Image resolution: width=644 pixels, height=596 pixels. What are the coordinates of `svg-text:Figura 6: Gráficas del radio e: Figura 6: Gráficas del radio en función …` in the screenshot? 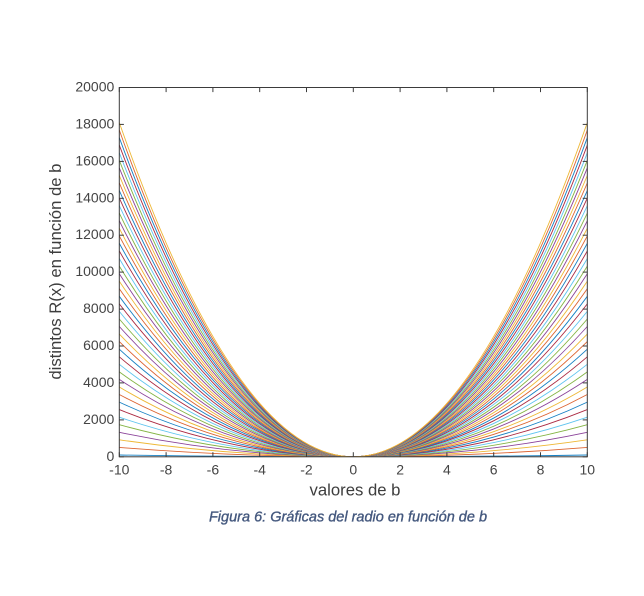 It's located at (348, 518).